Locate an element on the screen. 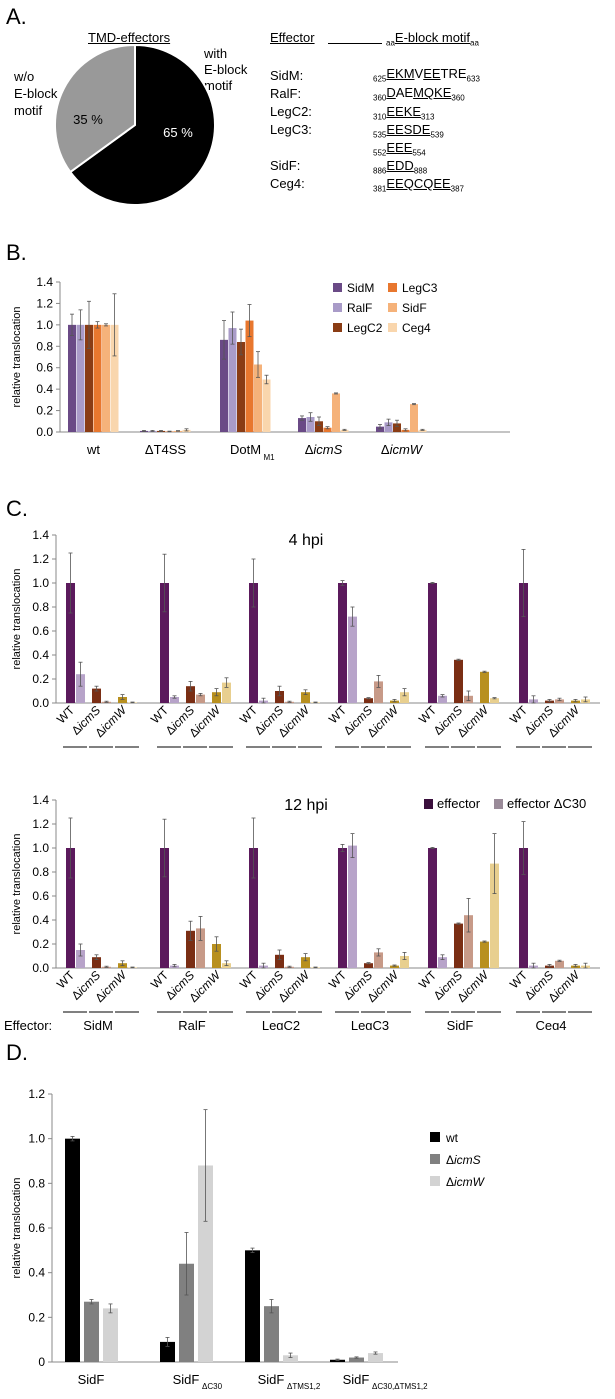  y-tick-label: 0 is located at coordinates (41, 1362).